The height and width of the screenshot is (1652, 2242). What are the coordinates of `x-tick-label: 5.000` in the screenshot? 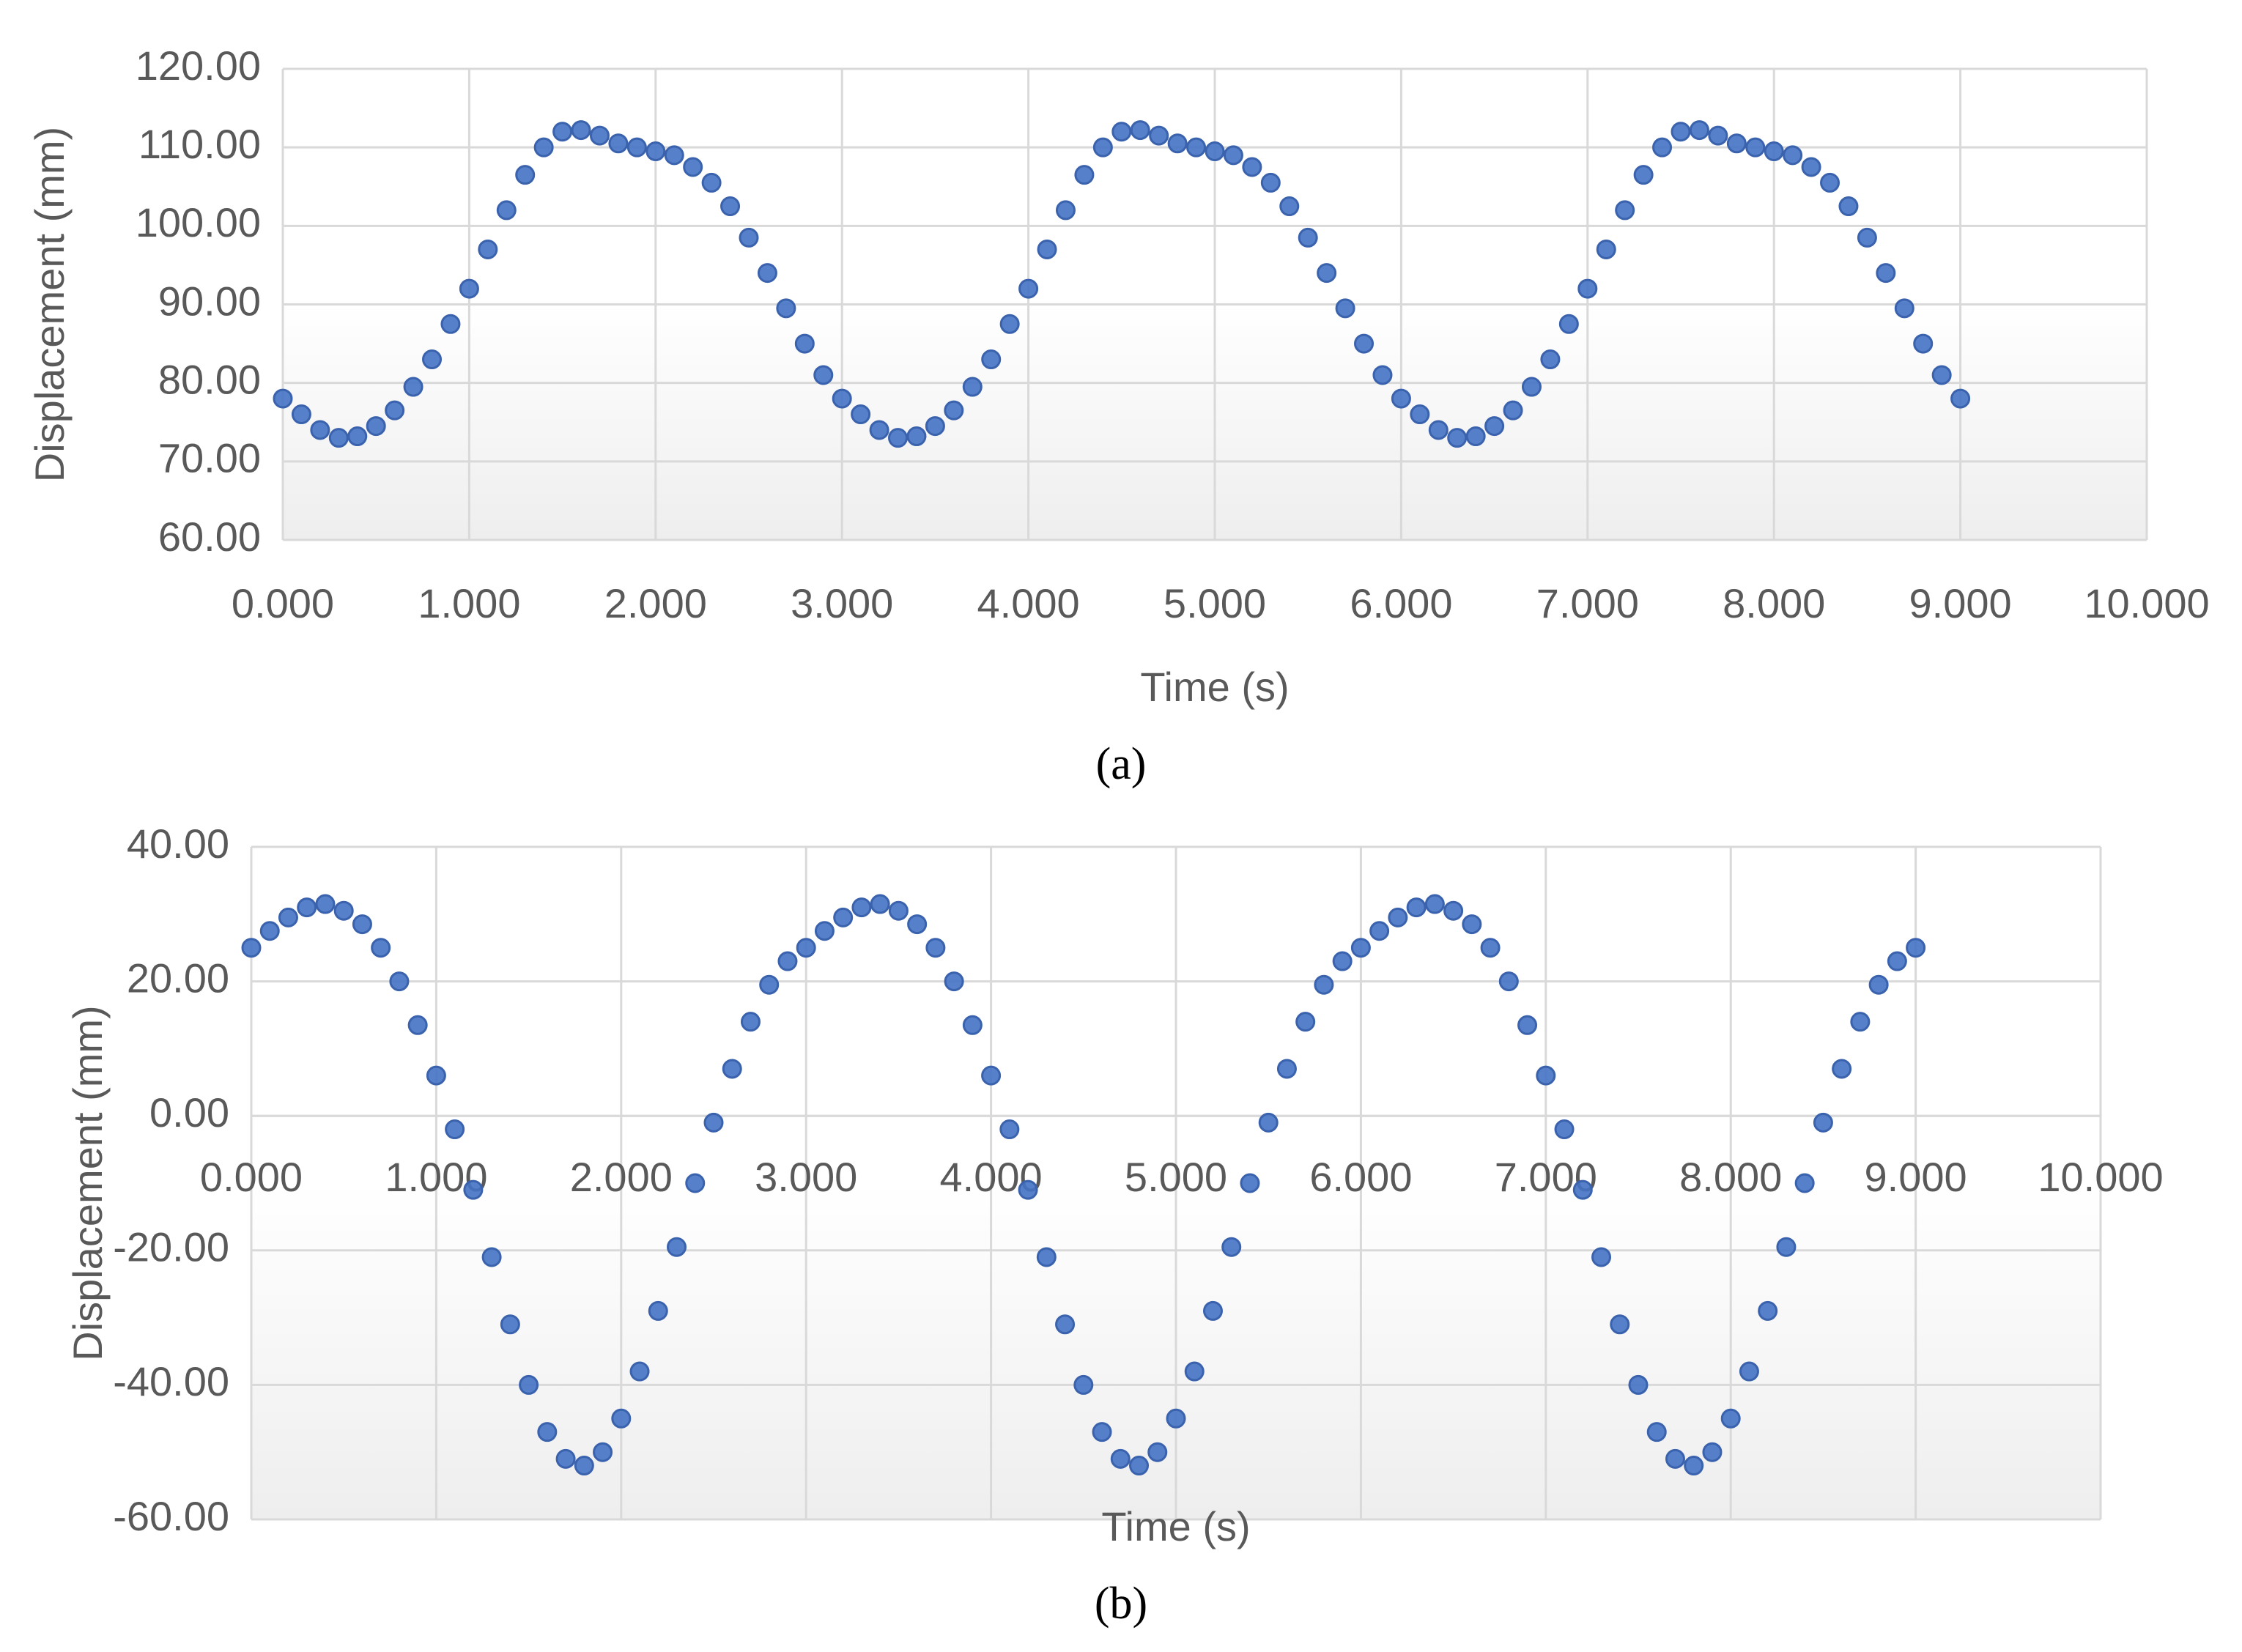 It's located at (1176, 1177).